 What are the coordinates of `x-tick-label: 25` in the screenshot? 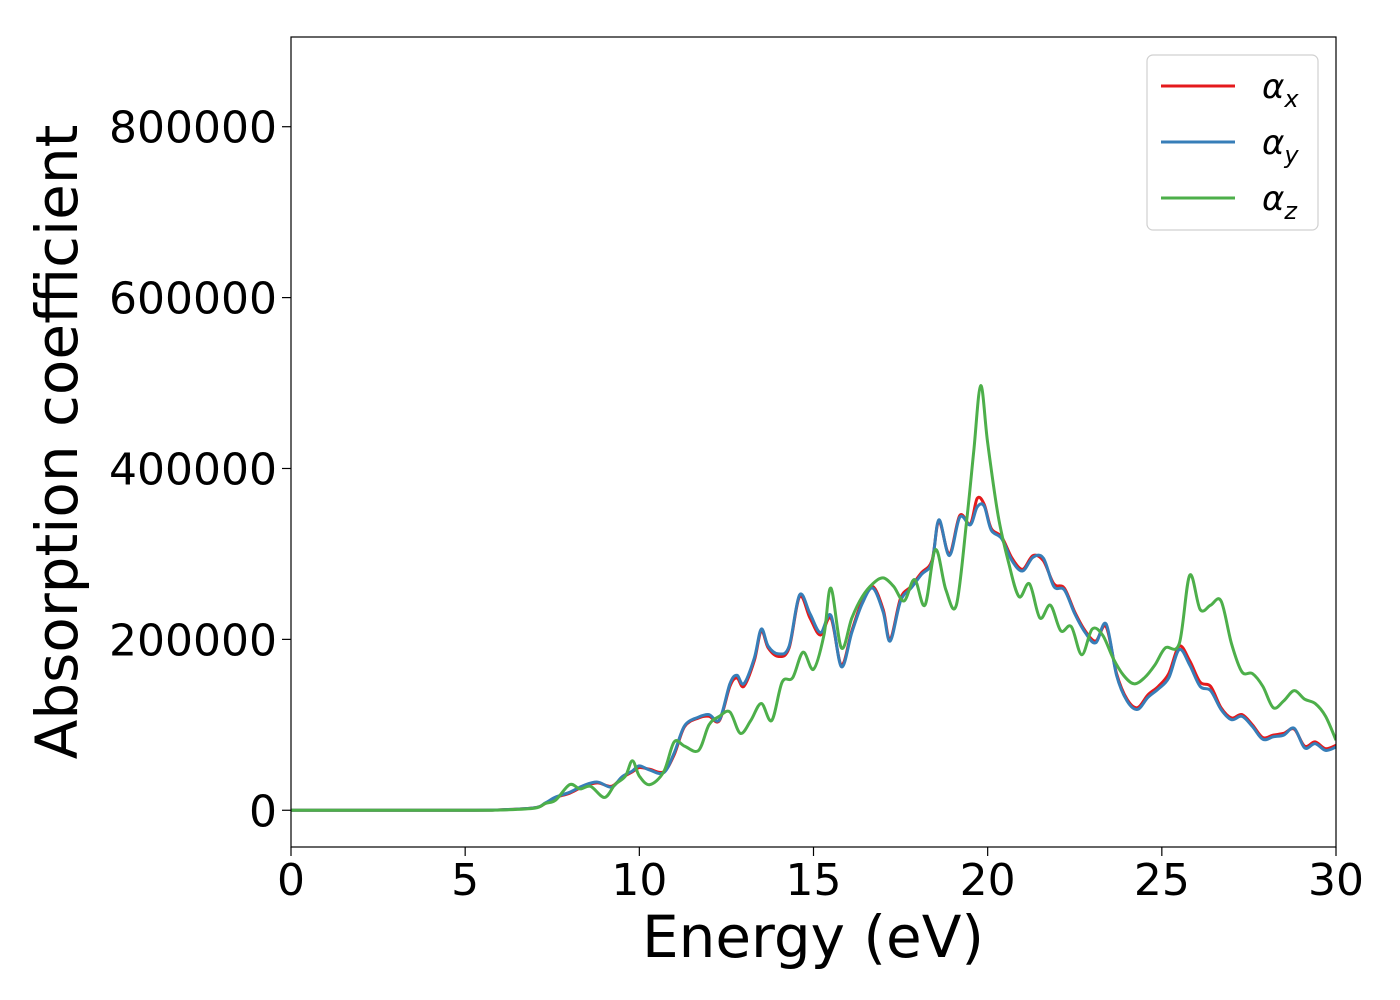 It's located at (1162, 880).